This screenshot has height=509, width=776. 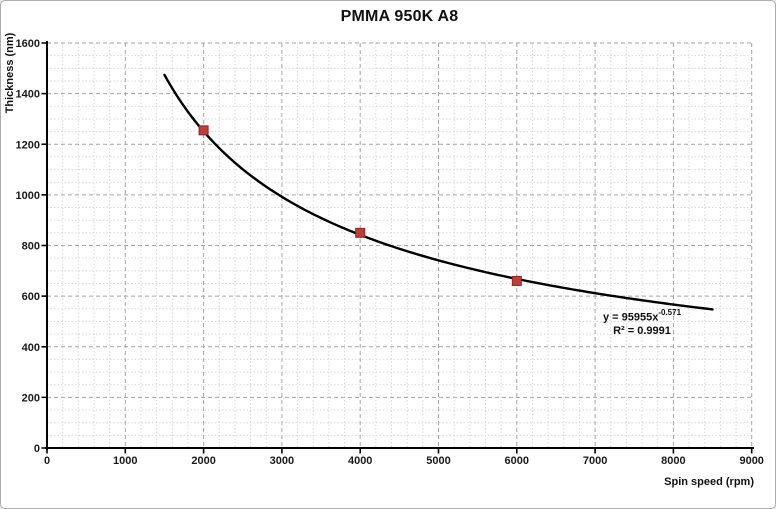 What do you see at coordinates (28, 196) in the screenshot?
I see `y-tick-label: 1000` at bounding box center [28, 196].